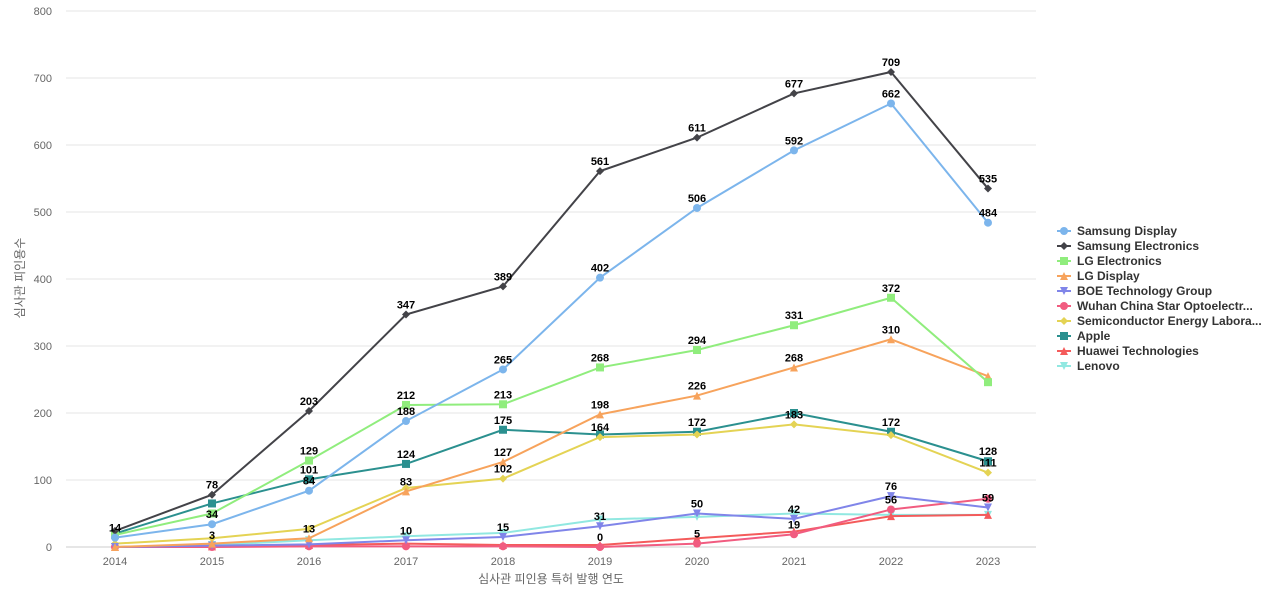  Describe the element at coordinates (1098, 276) in the screenshot. I see `legend-item: LG Display` at that location.